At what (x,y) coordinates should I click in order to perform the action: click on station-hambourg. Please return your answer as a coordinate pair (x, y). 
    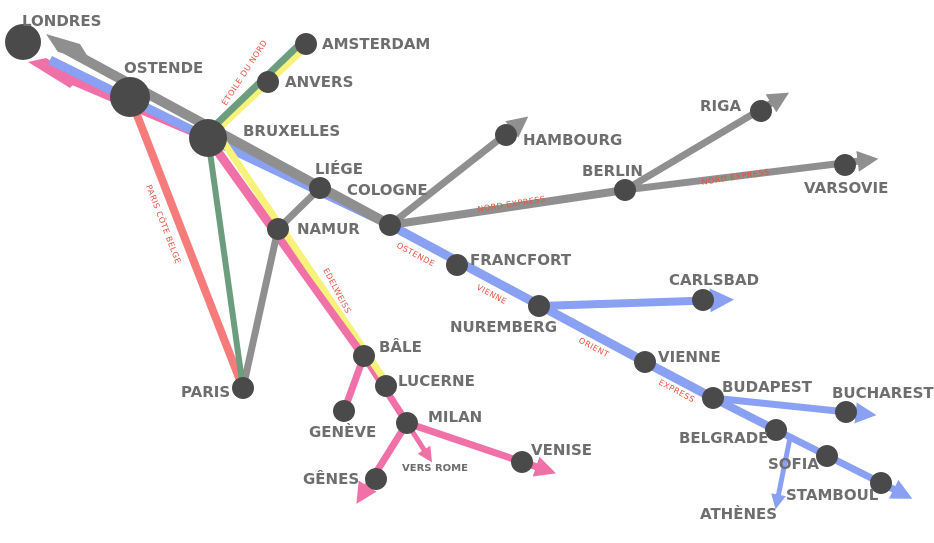
    Looking at the image, I should click on (506, 135).